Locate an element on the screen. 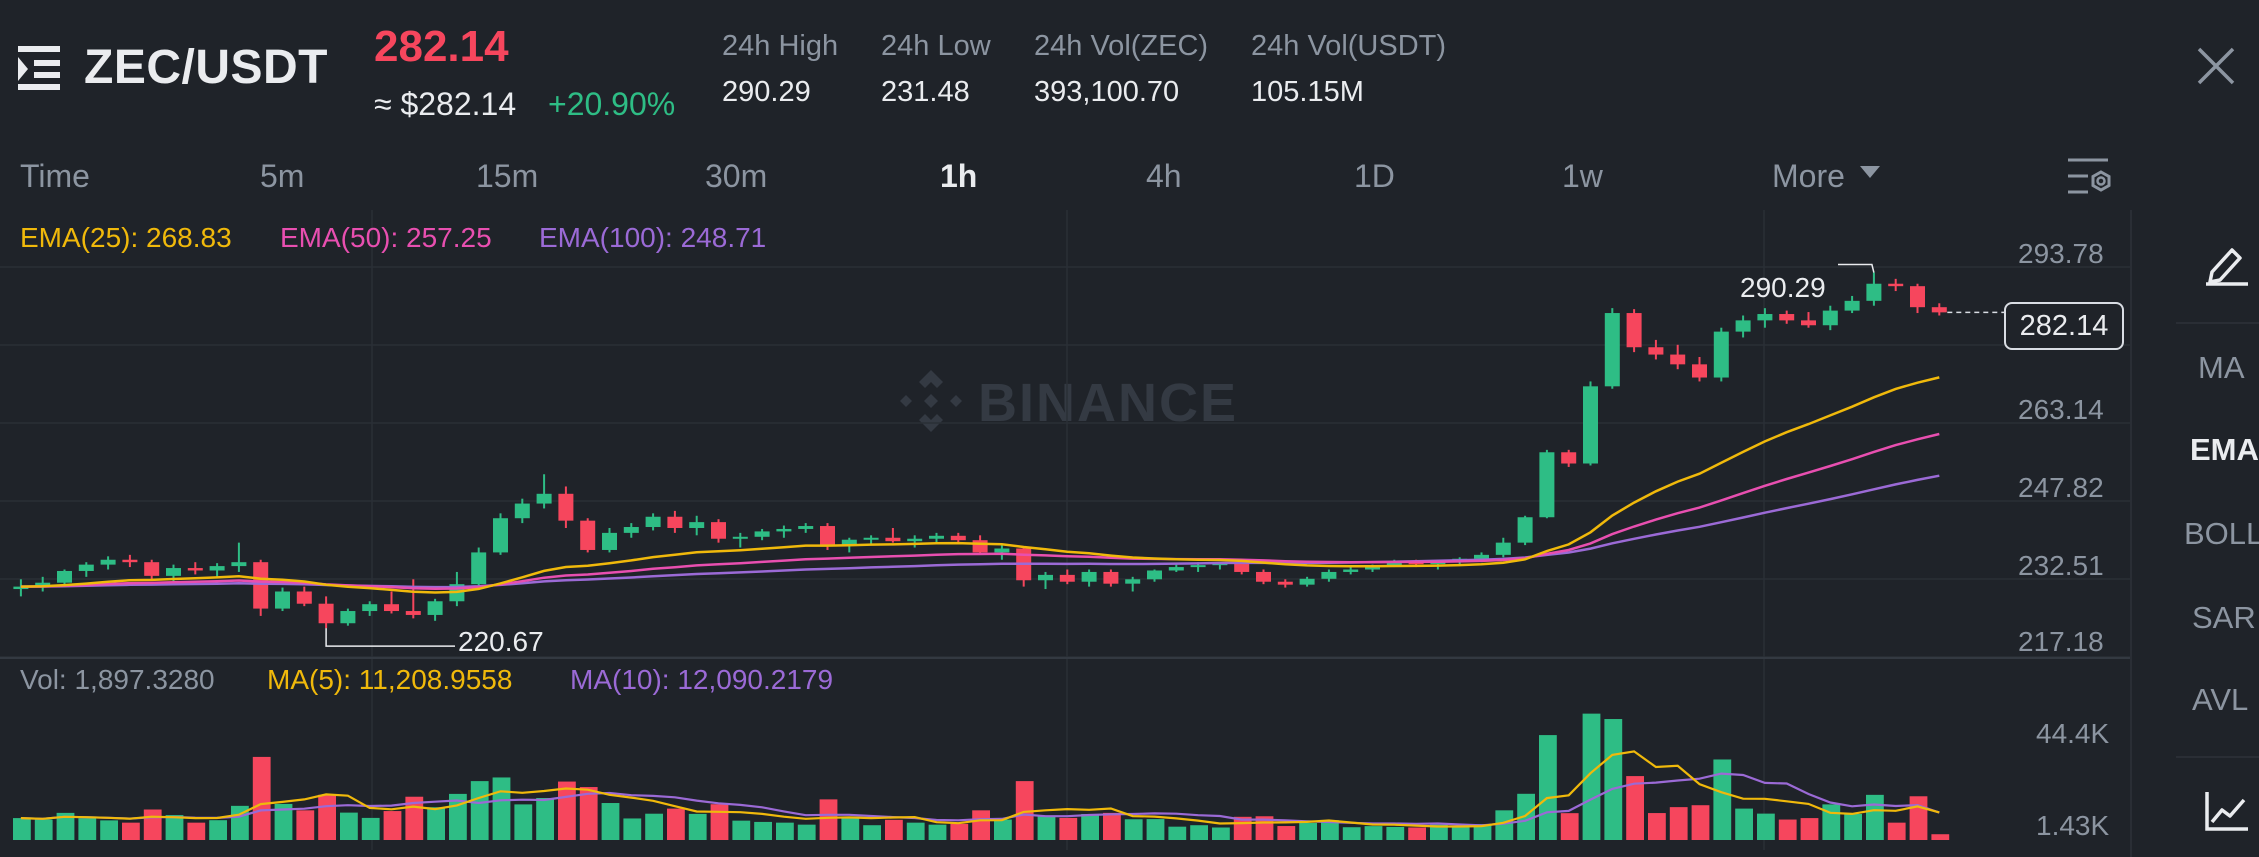  tab-15m: 15m is located at coordinates (507, 176).